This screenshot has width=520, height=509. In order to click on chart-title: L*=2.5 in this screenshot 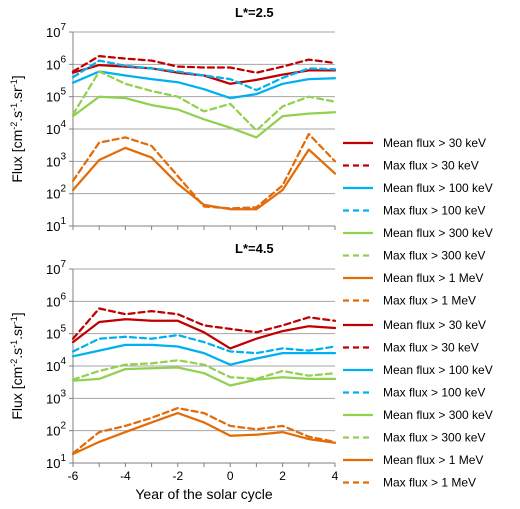, I will do `click(254, 12)`.